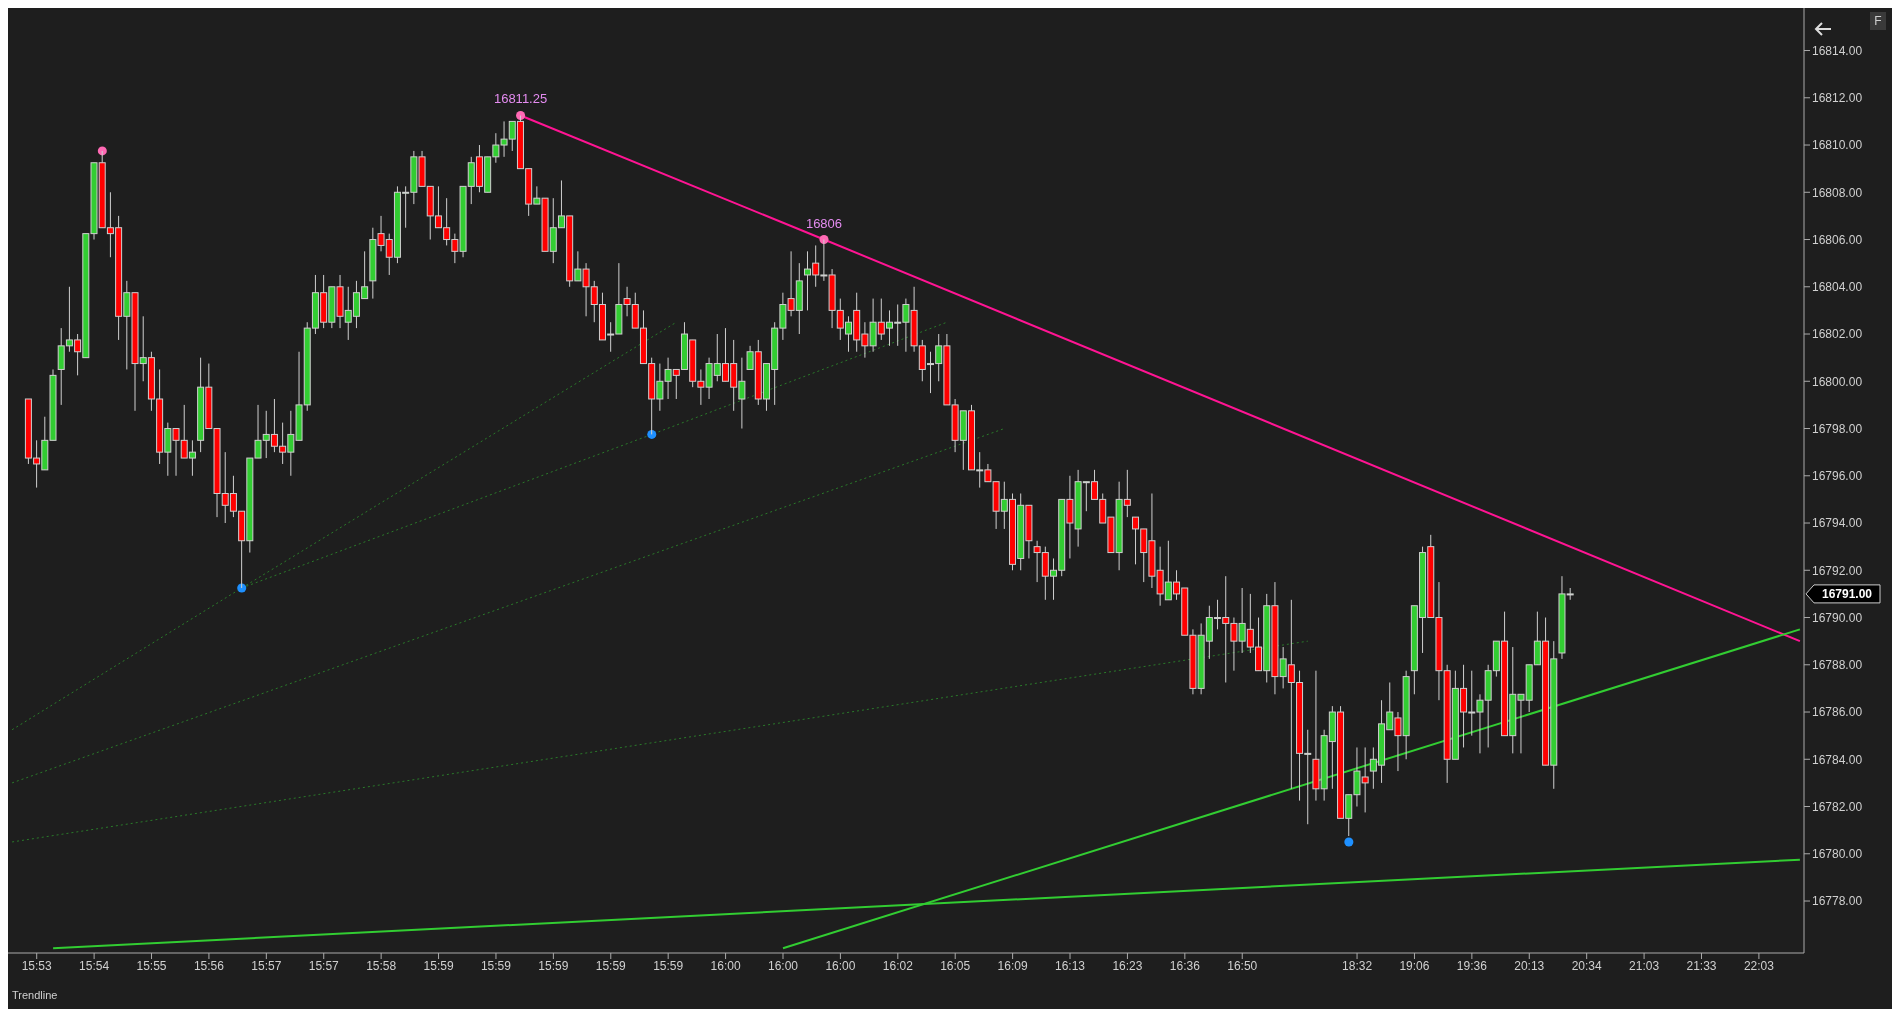 This screenshot has height=1017, width=1900. I want to click on y-tick-label: 16802.00, so click(1837, 334).